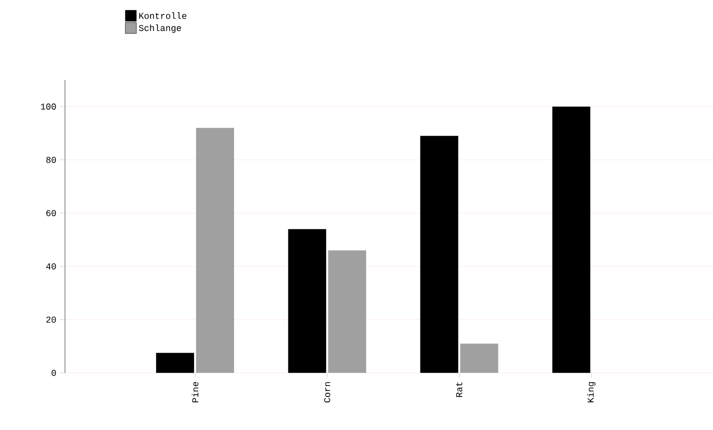  Describe the element at coordinates (160, 28) in the screenshot. I see `legend-label: Schlange` at that location.